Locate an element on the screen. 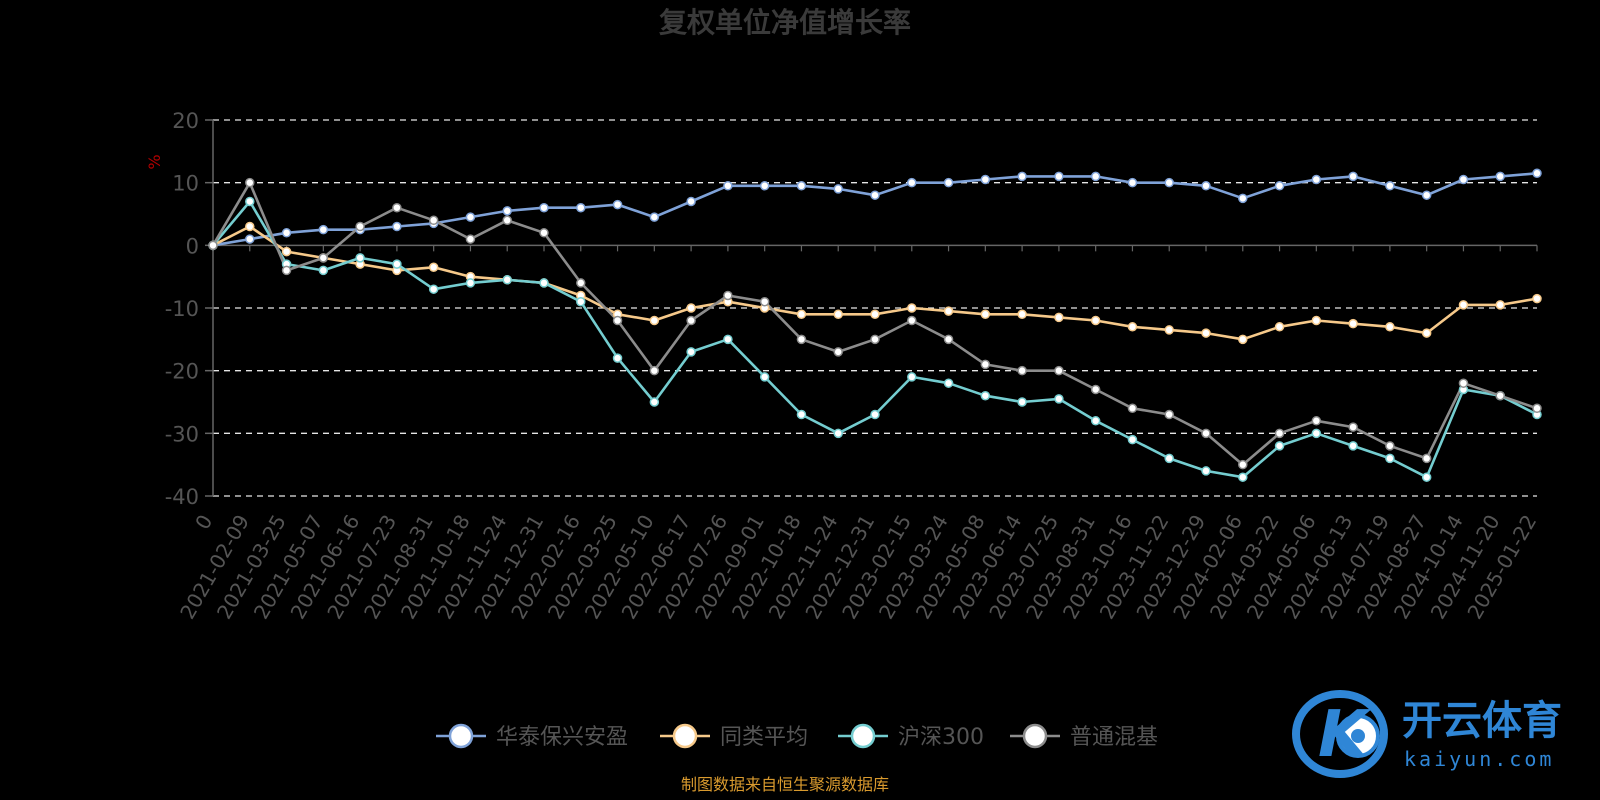  y-tick-label: -30 is located at coordinates (182, 434).